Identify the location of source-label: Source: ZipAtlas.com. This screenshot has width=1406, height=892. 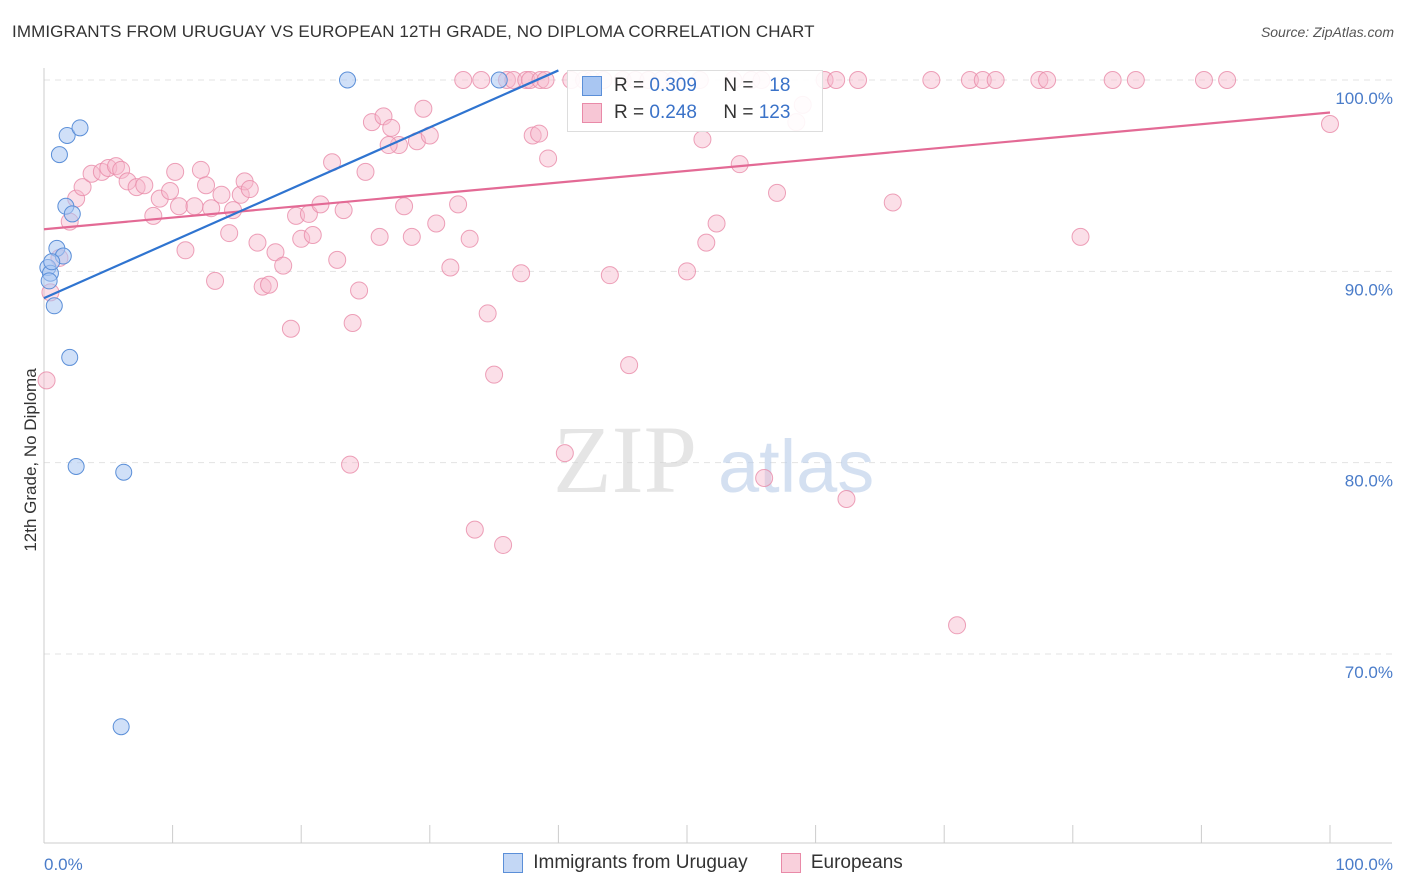
(1327, 32).